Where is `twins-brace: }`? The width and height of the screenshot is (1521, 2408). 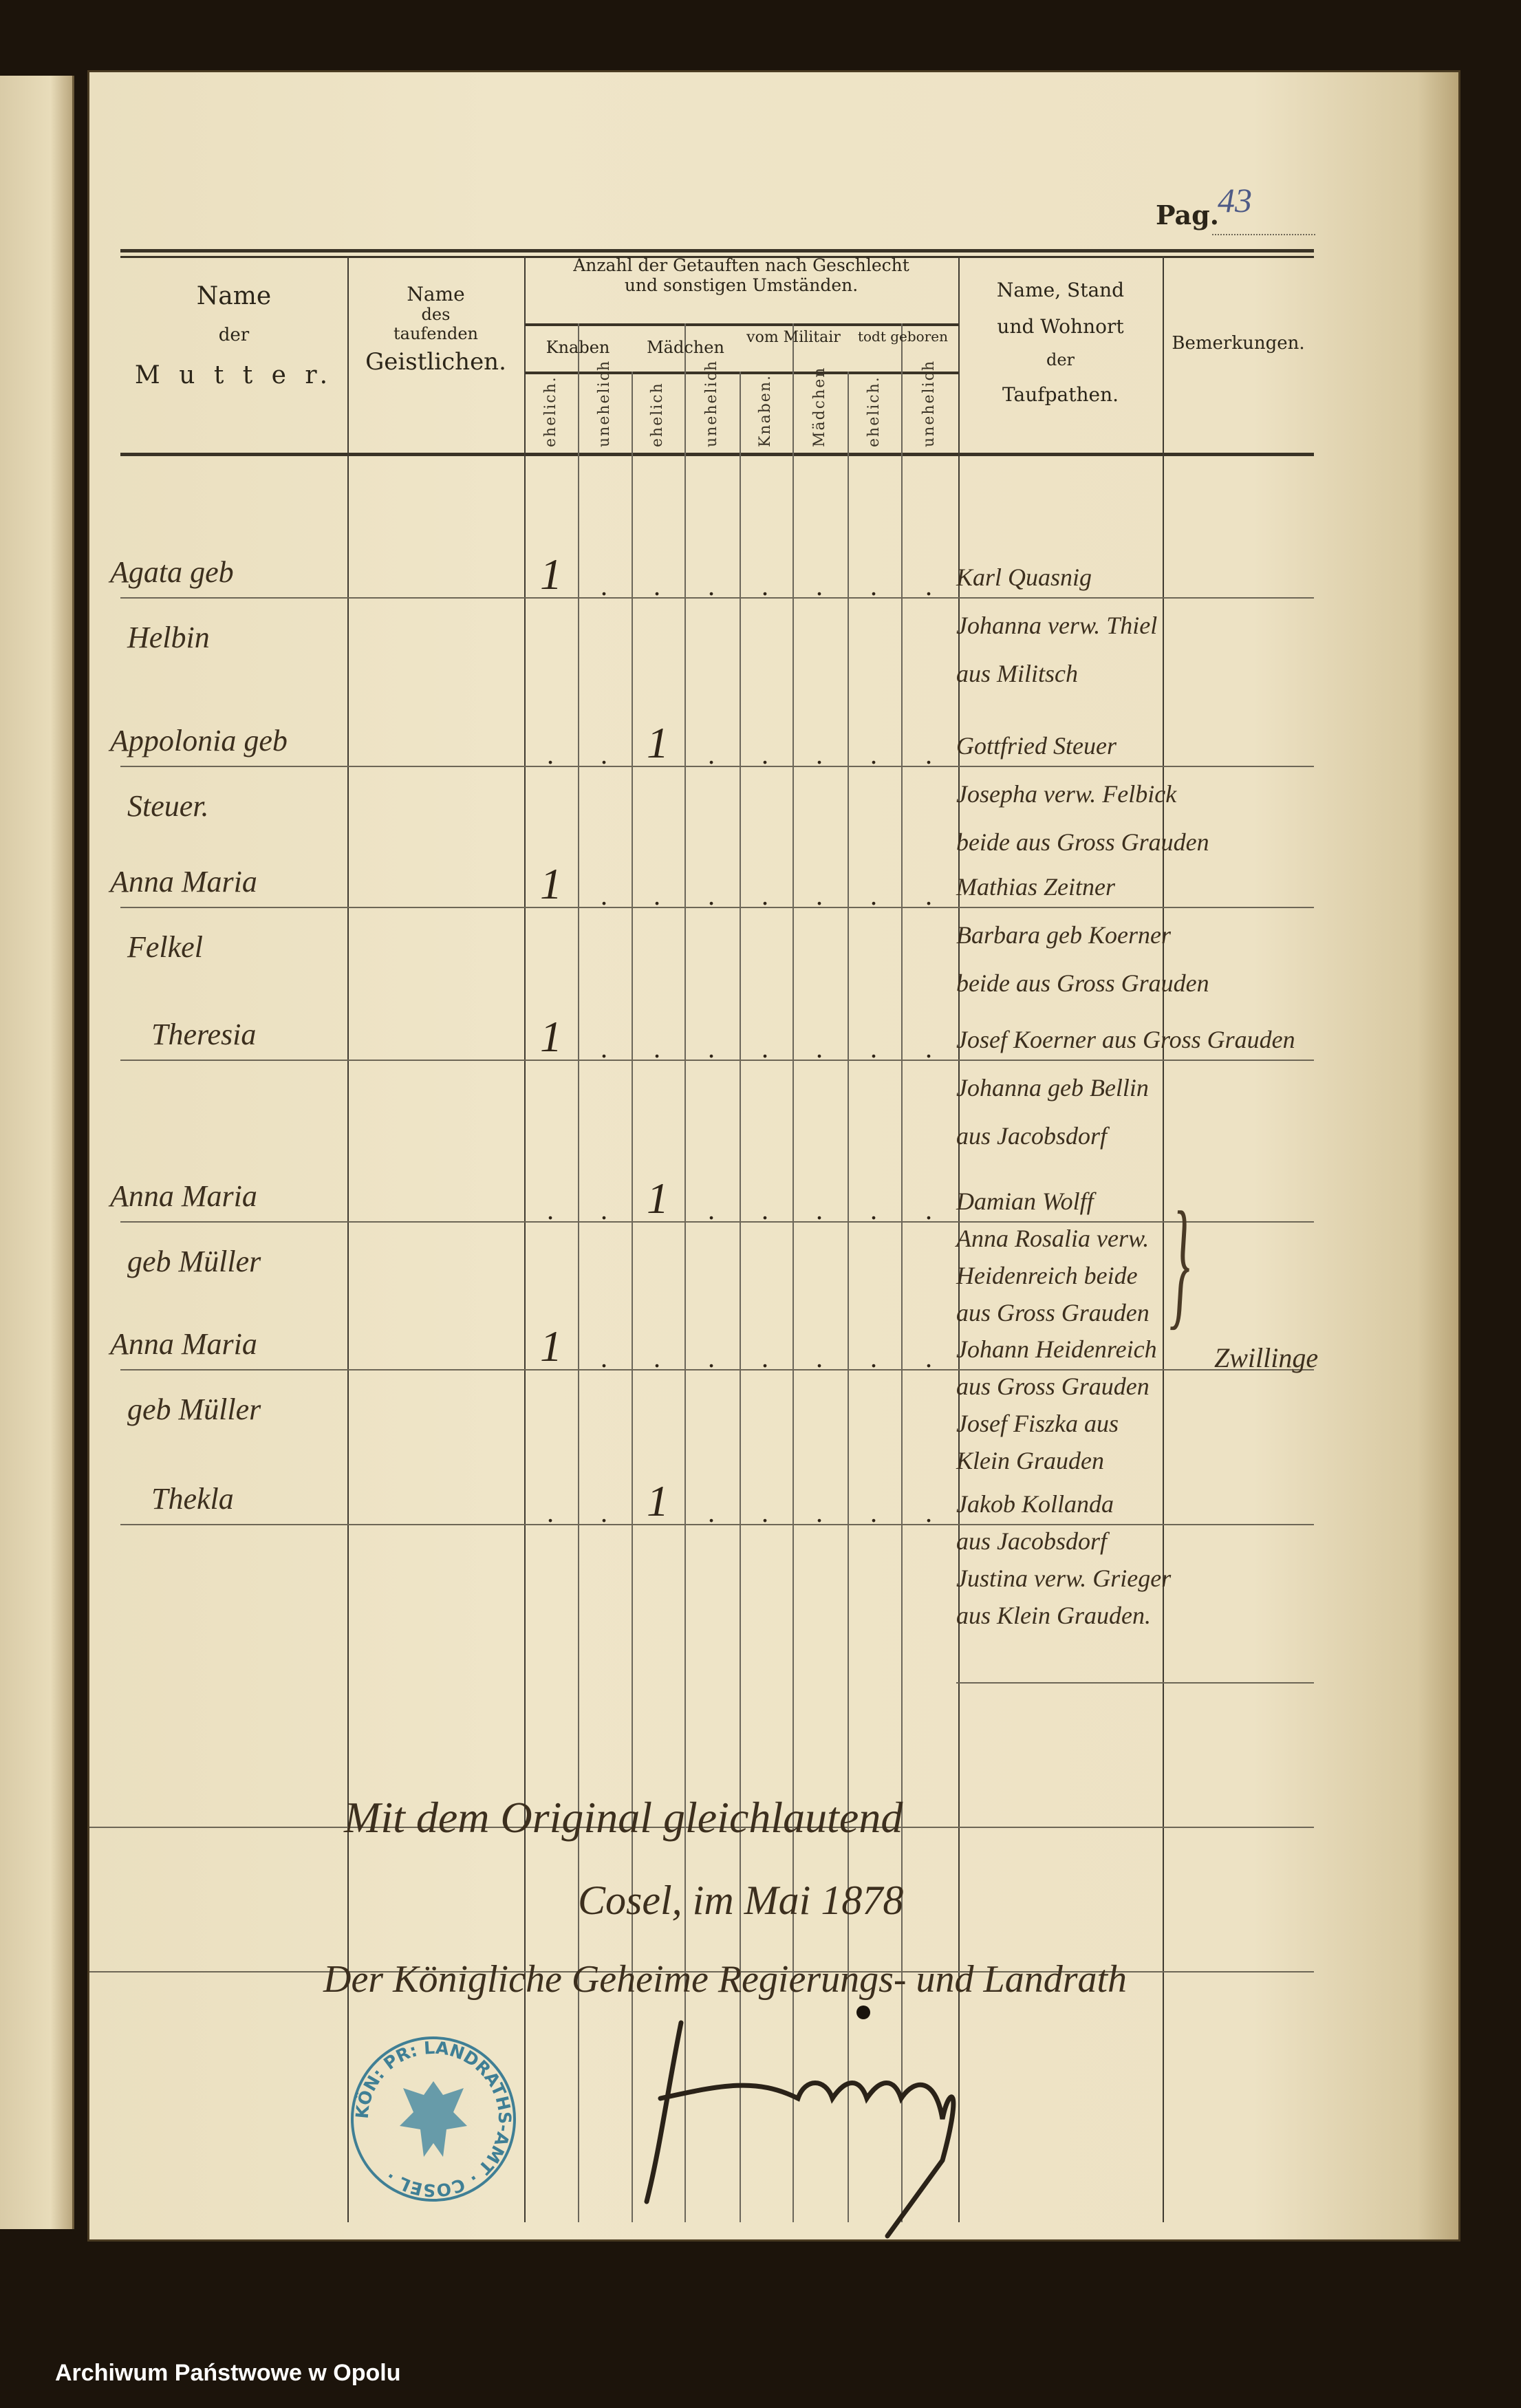
twins-brace: } is located at coordinates (1179, 1262).